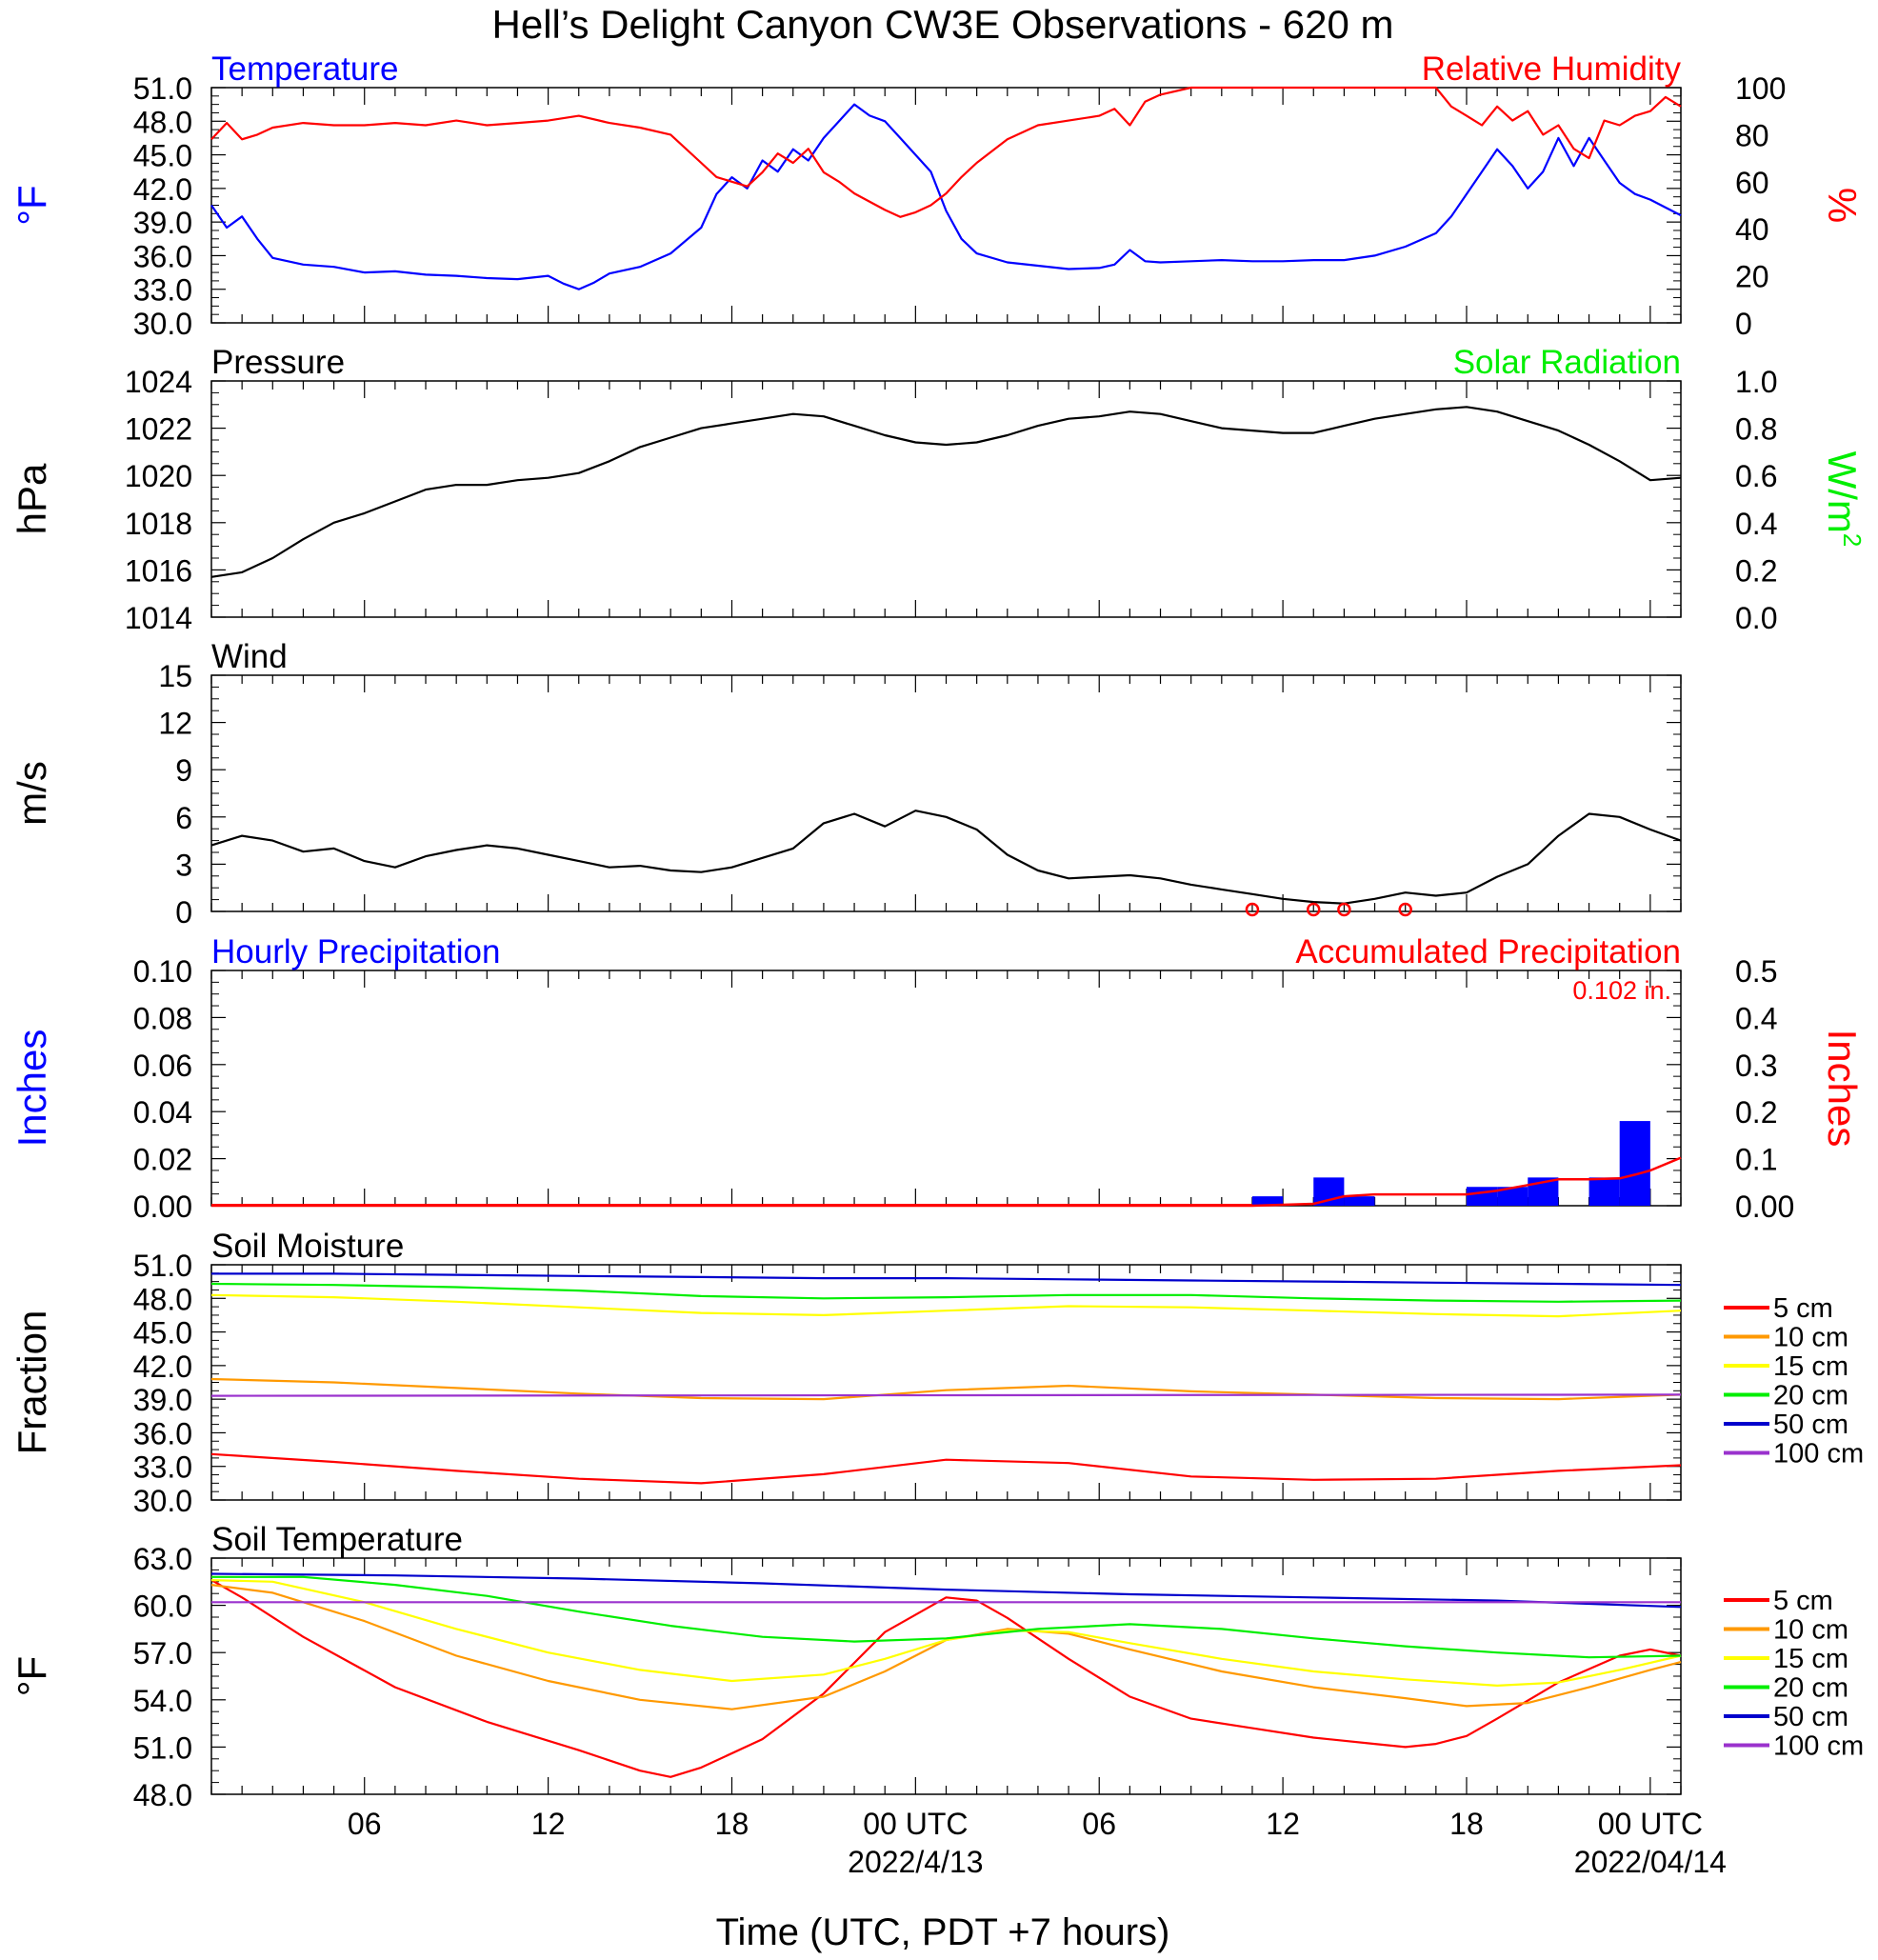 The height and width of the screenshot is (1960, 1878). I want to click on panel-title-left: Soil Moisture, so click(307, 1246).